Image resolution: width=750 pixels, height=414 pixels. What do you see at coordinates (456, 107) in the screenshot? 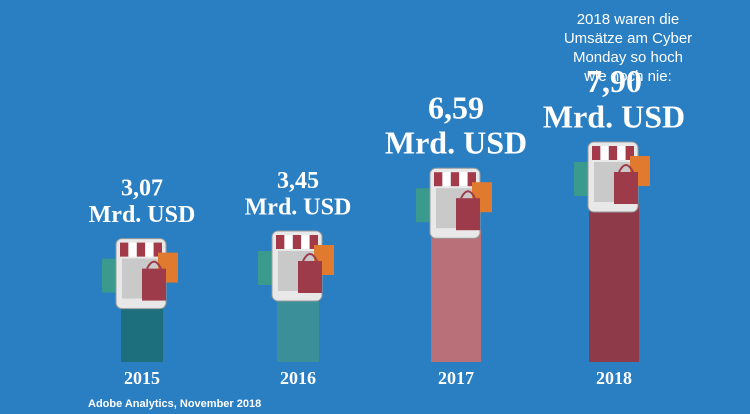
I see `value-label: 6,59` at bounding box center [456, 107].